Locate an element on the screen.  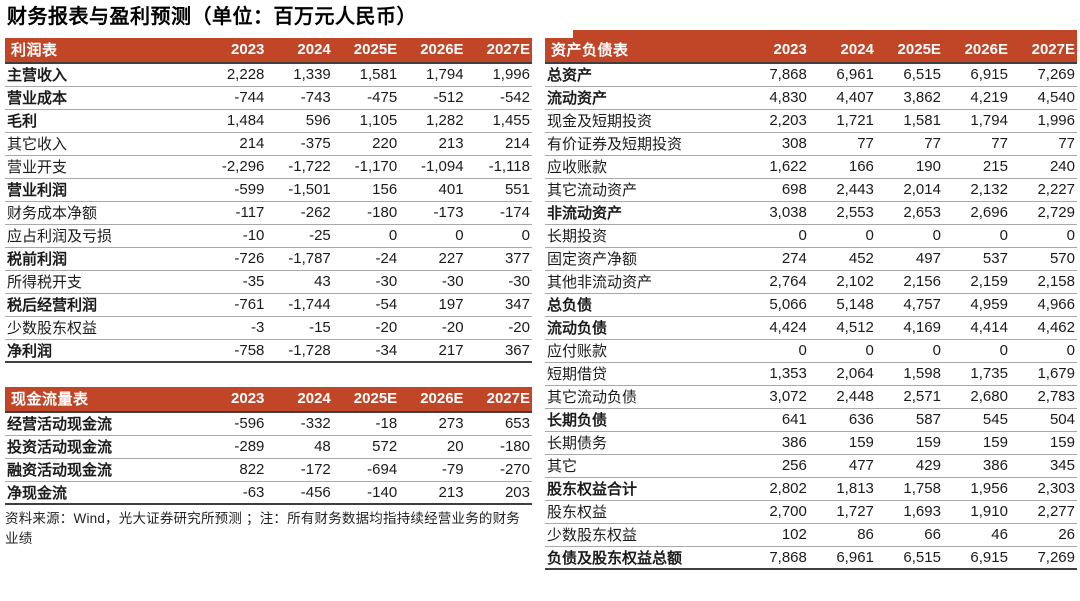
cell-value: -30 is located at coordinates (432, 282).